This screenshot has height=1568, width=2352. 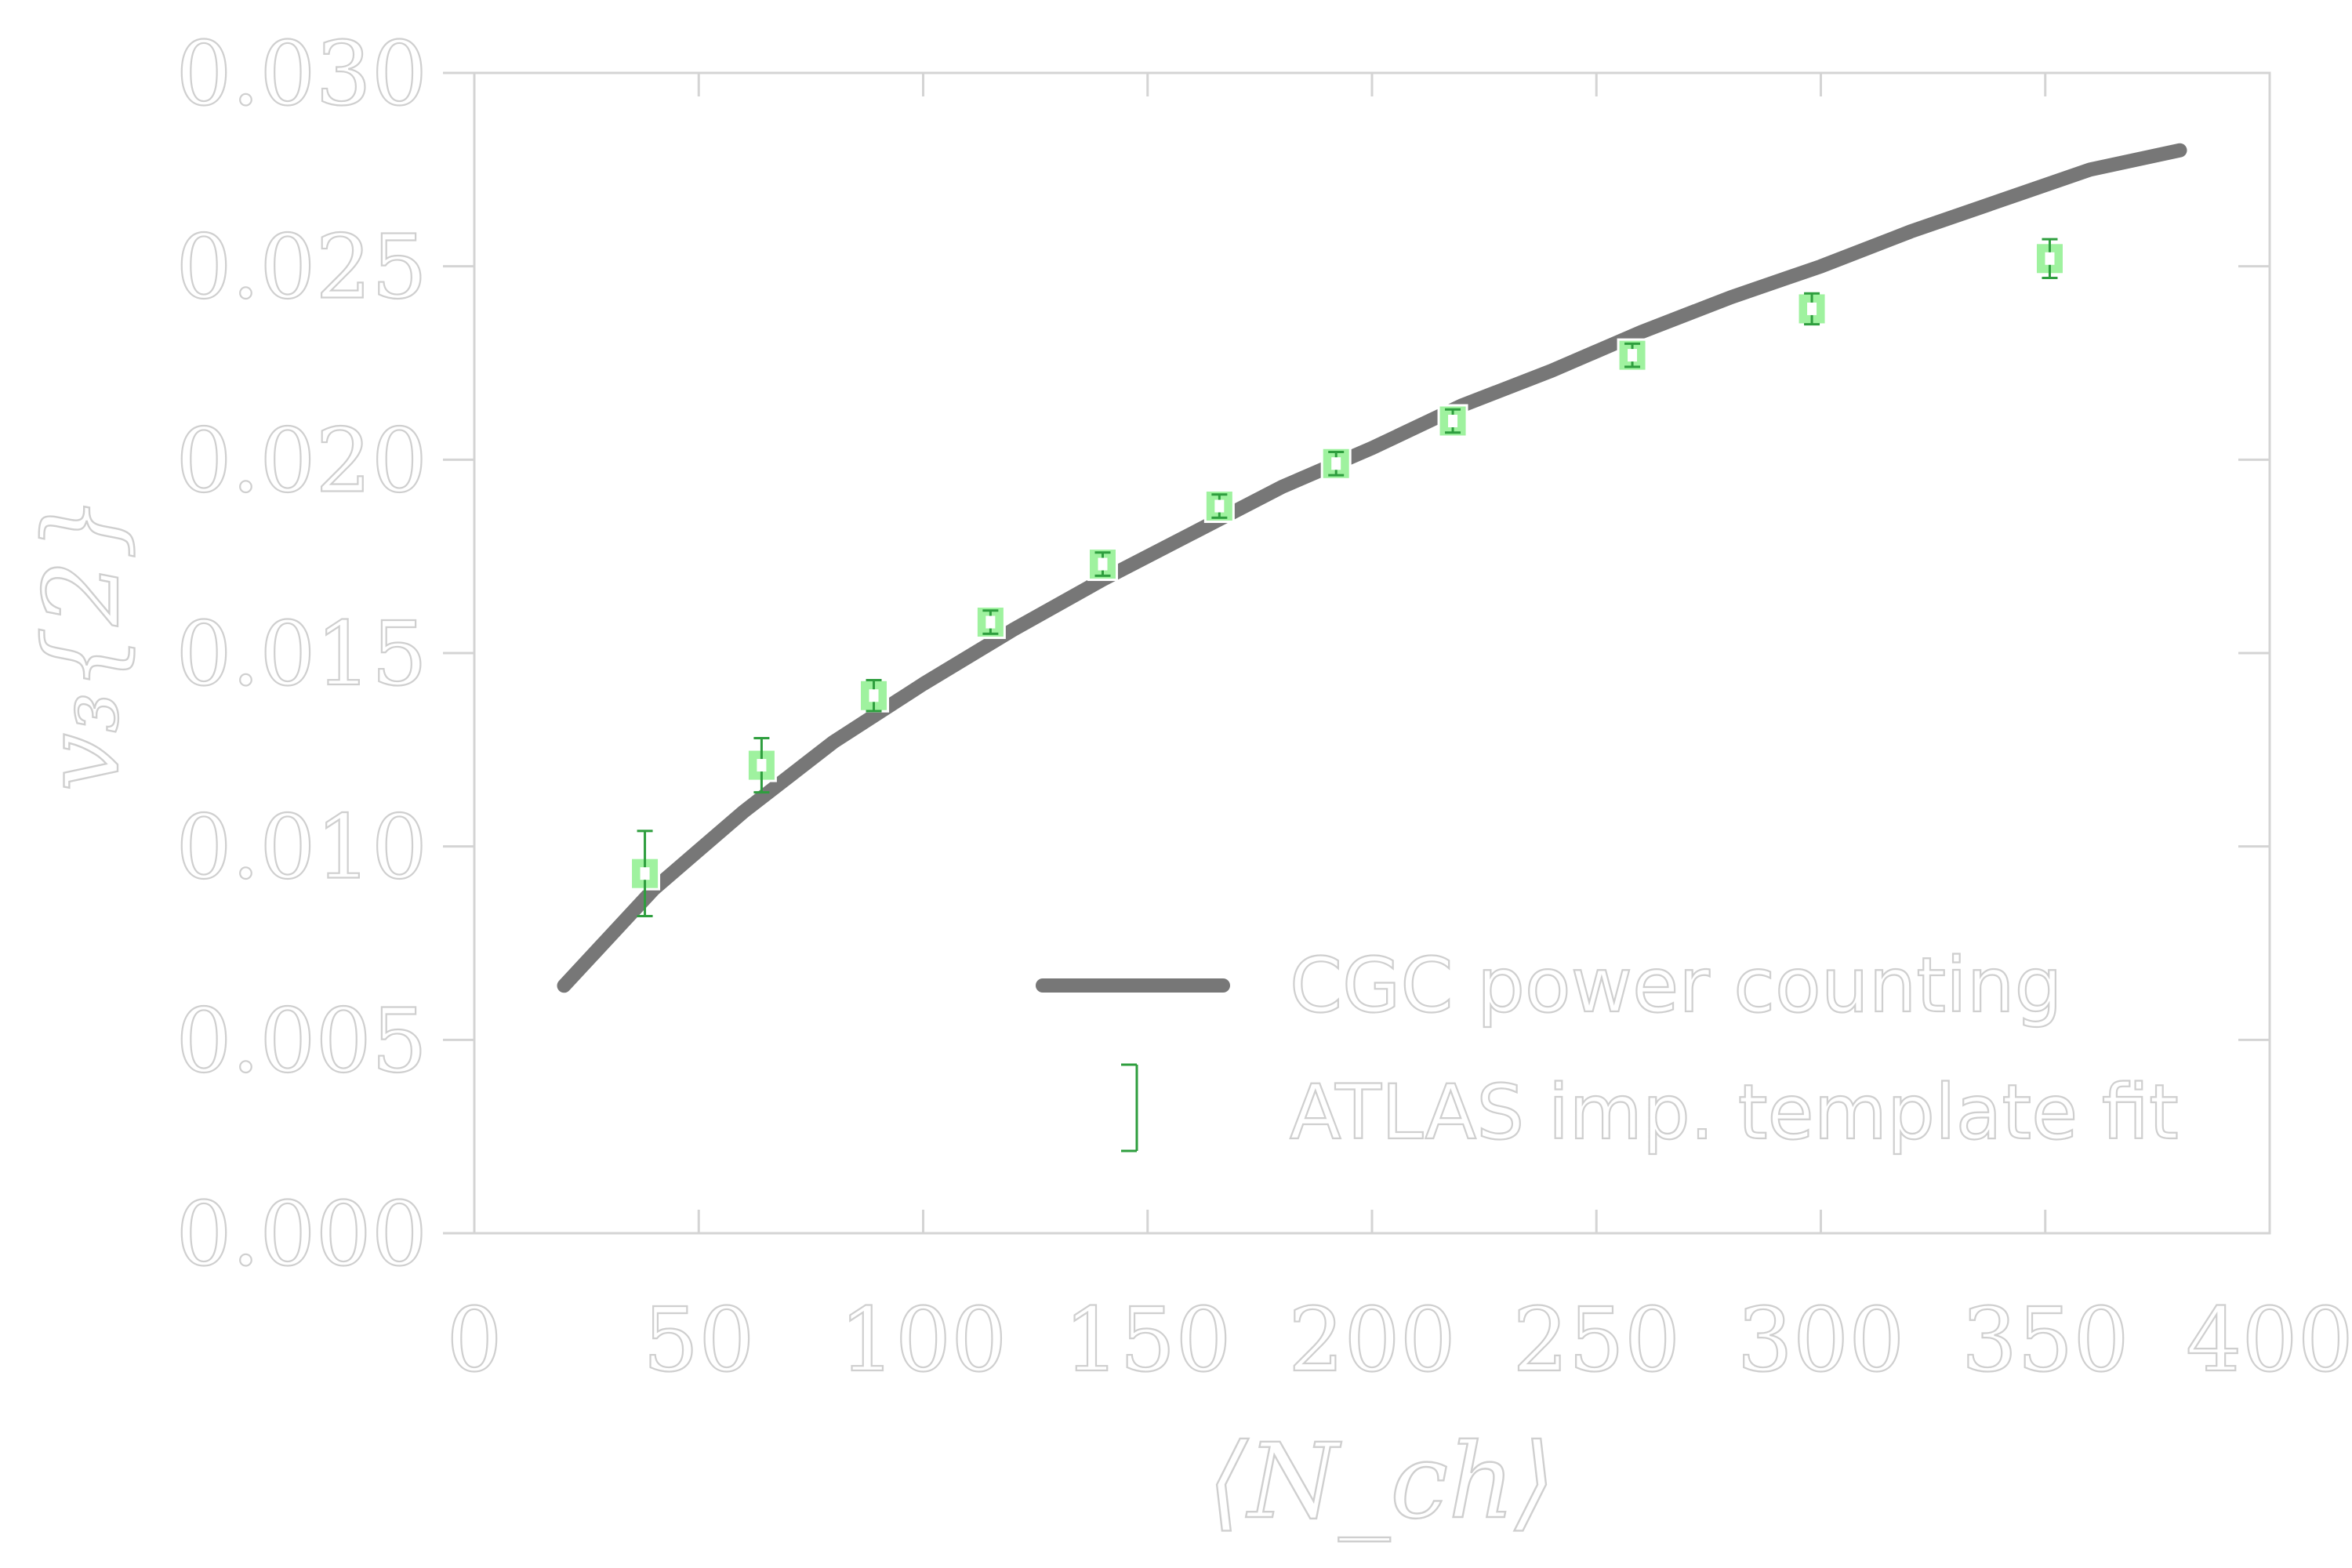 I want to click on x-axis-label: ⟨N_ch⟩, so click(x=1381, y=1481).